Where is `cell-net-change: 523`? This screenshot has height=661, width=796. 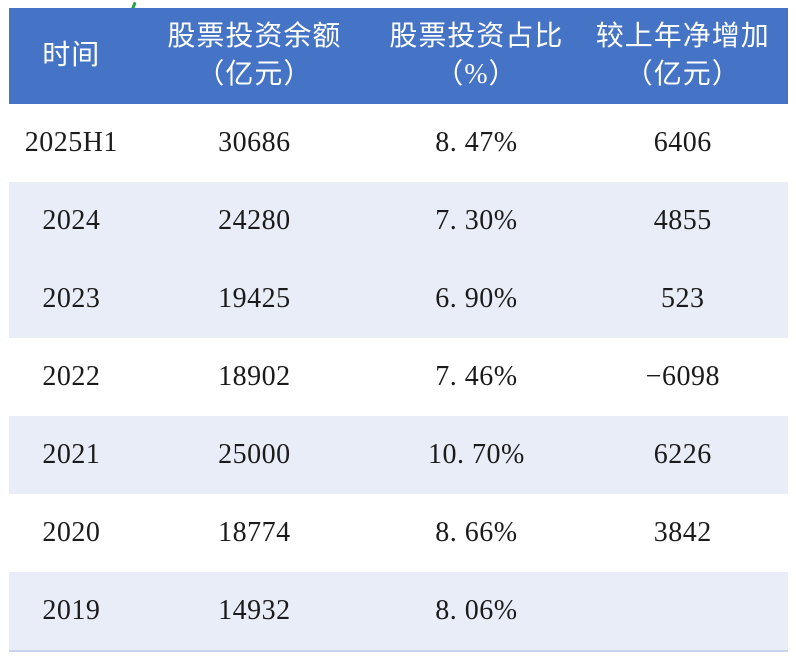 cell-net-change: 523 is located at coordinates (683, 298).